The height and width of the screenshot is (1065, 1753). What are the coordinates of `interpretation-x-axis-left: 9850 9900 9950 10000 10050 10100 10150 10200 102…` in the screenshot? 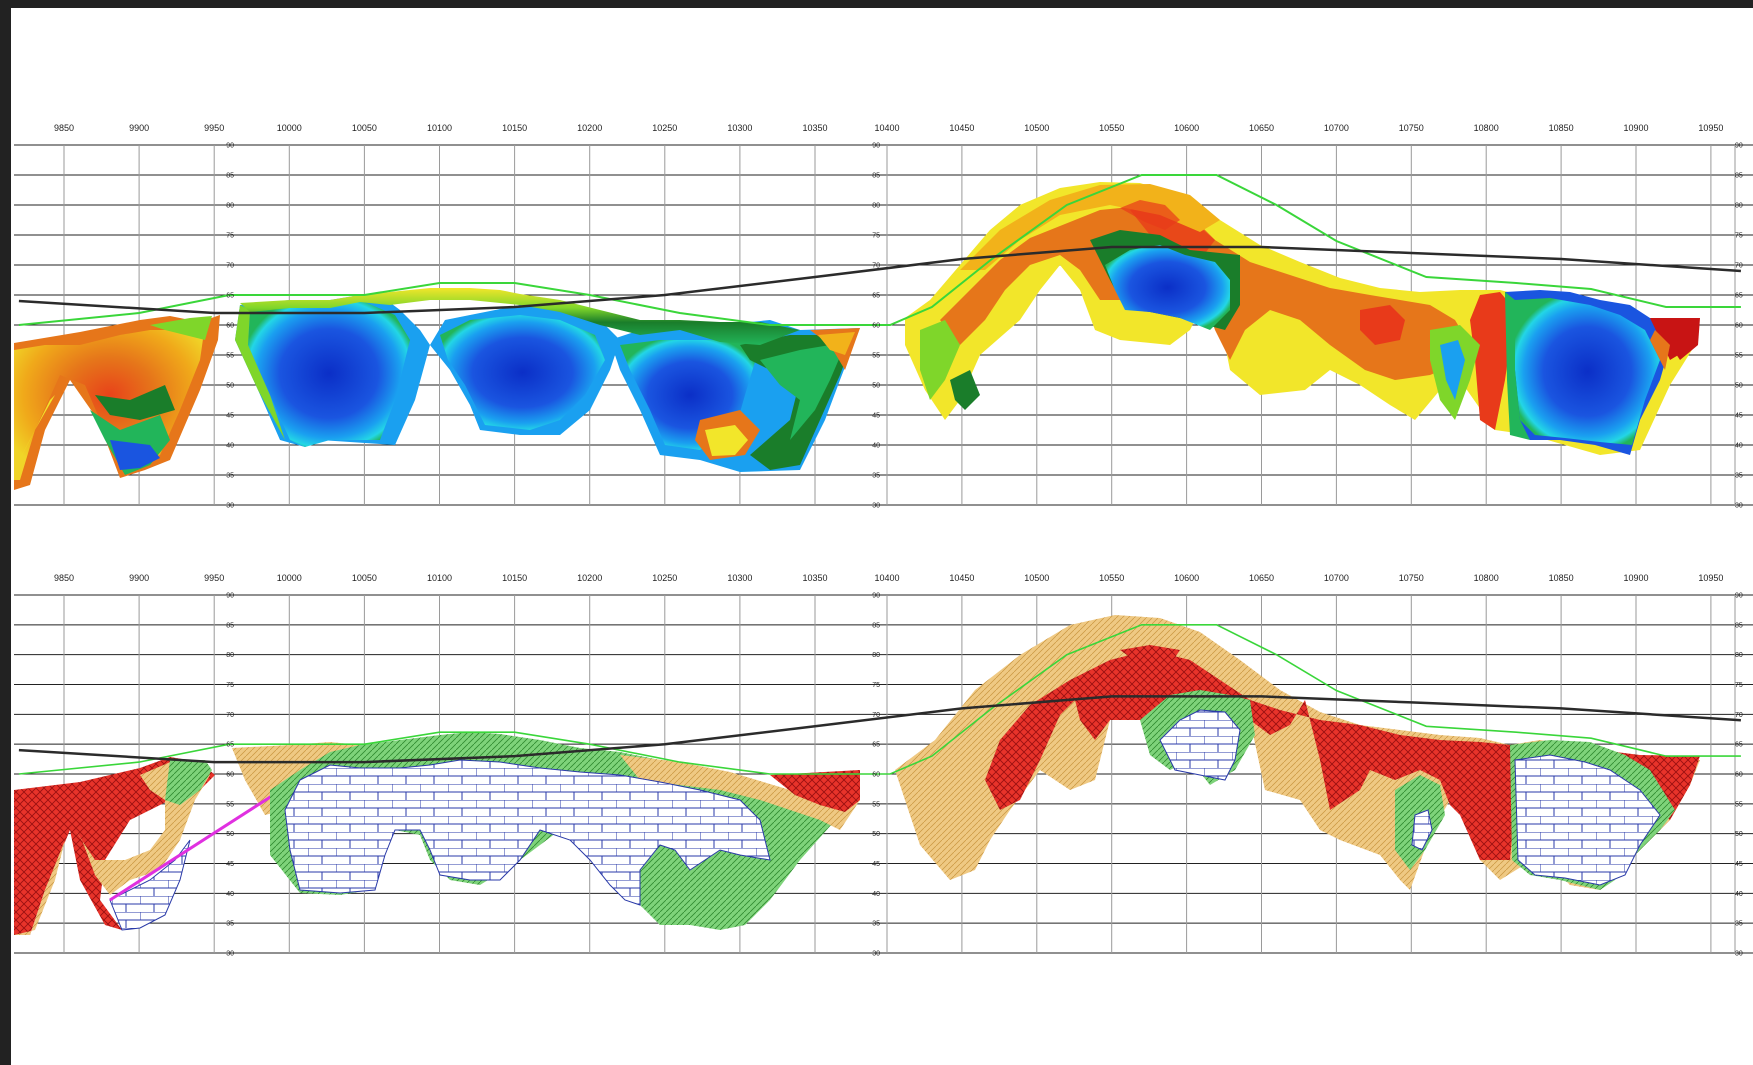 It's located at (441, 578).